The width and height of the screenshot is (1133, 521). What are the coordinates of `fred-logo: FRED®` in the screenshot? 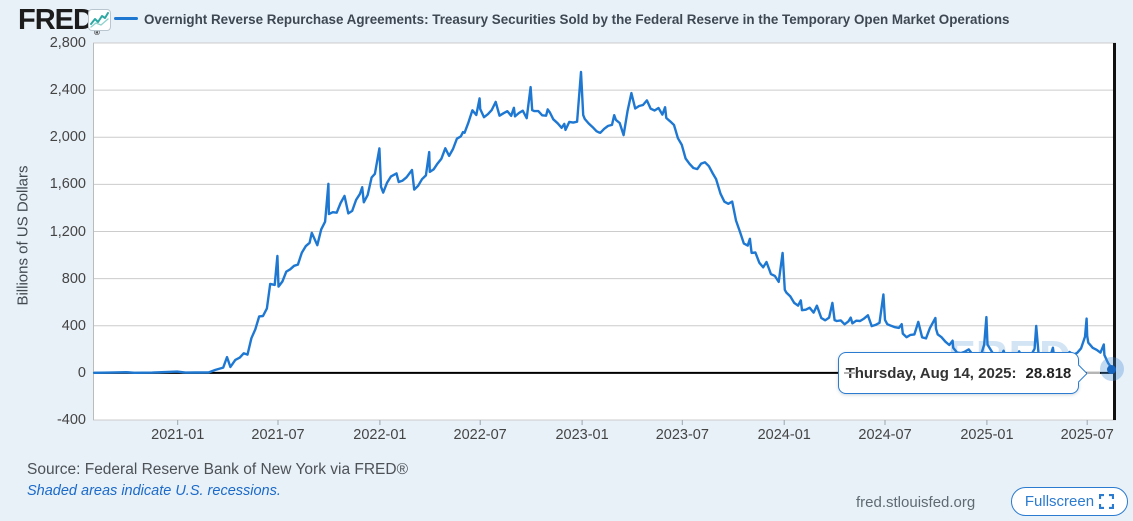 It's located at (59, 23).